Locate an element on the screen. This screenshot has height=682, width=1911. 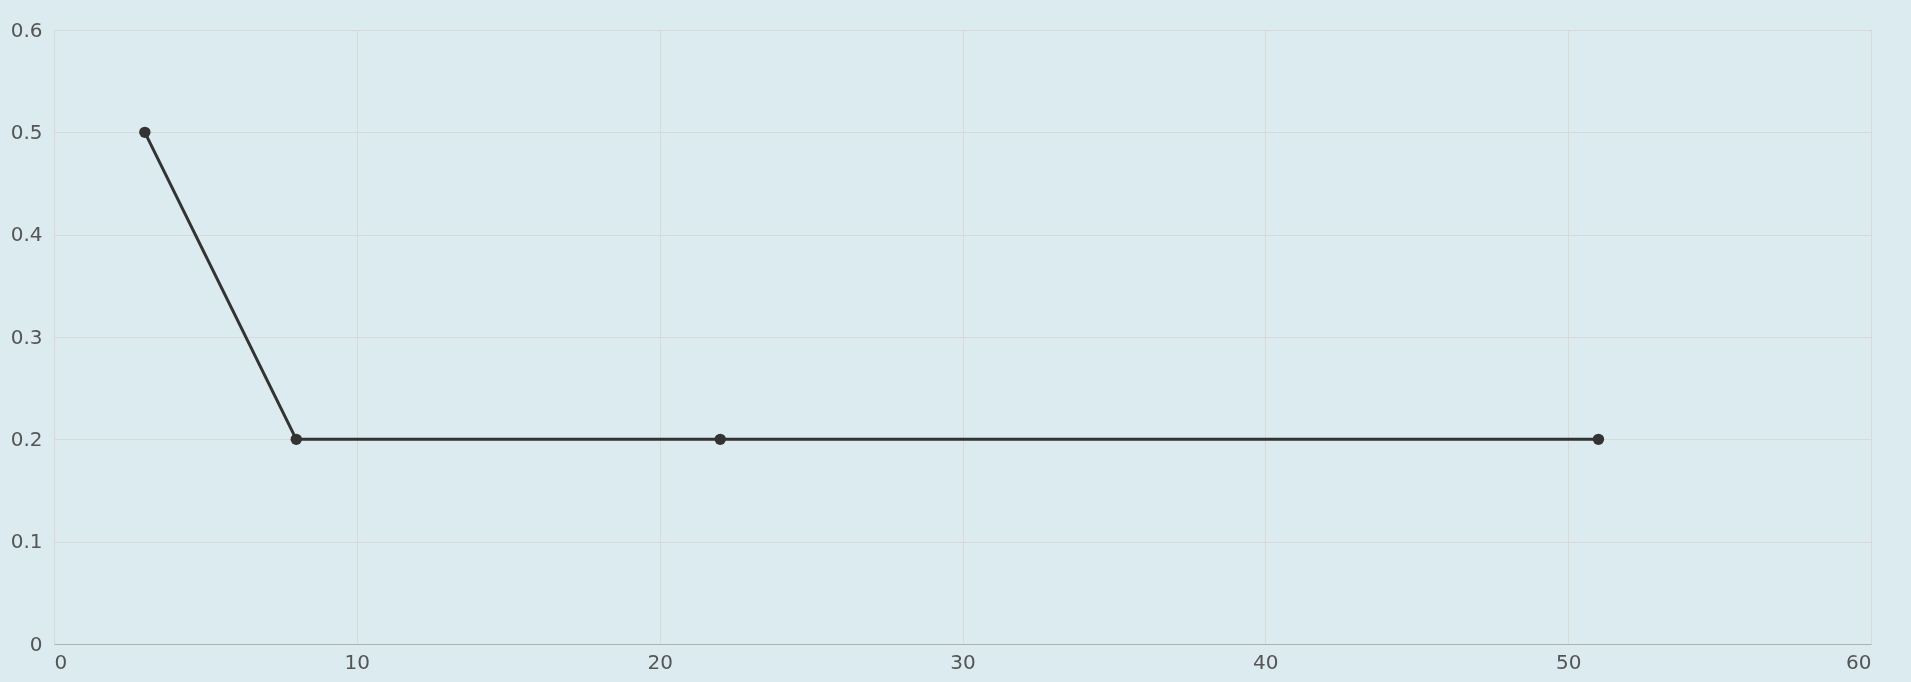
y-tick-label: 0.3 is located at coordinates (26, 336).